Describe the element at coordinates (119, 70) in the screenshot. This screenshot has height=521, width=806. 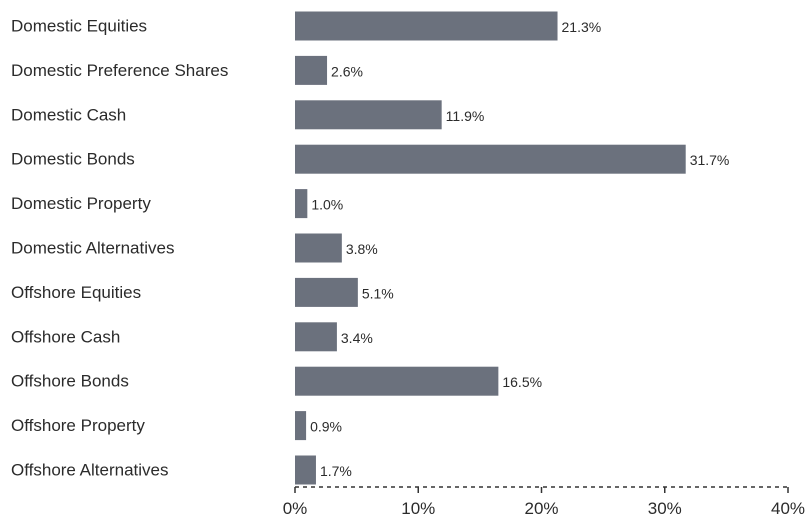
I see `category-label-domestic-preference-shares: Domestic Preference Shares` at that location.